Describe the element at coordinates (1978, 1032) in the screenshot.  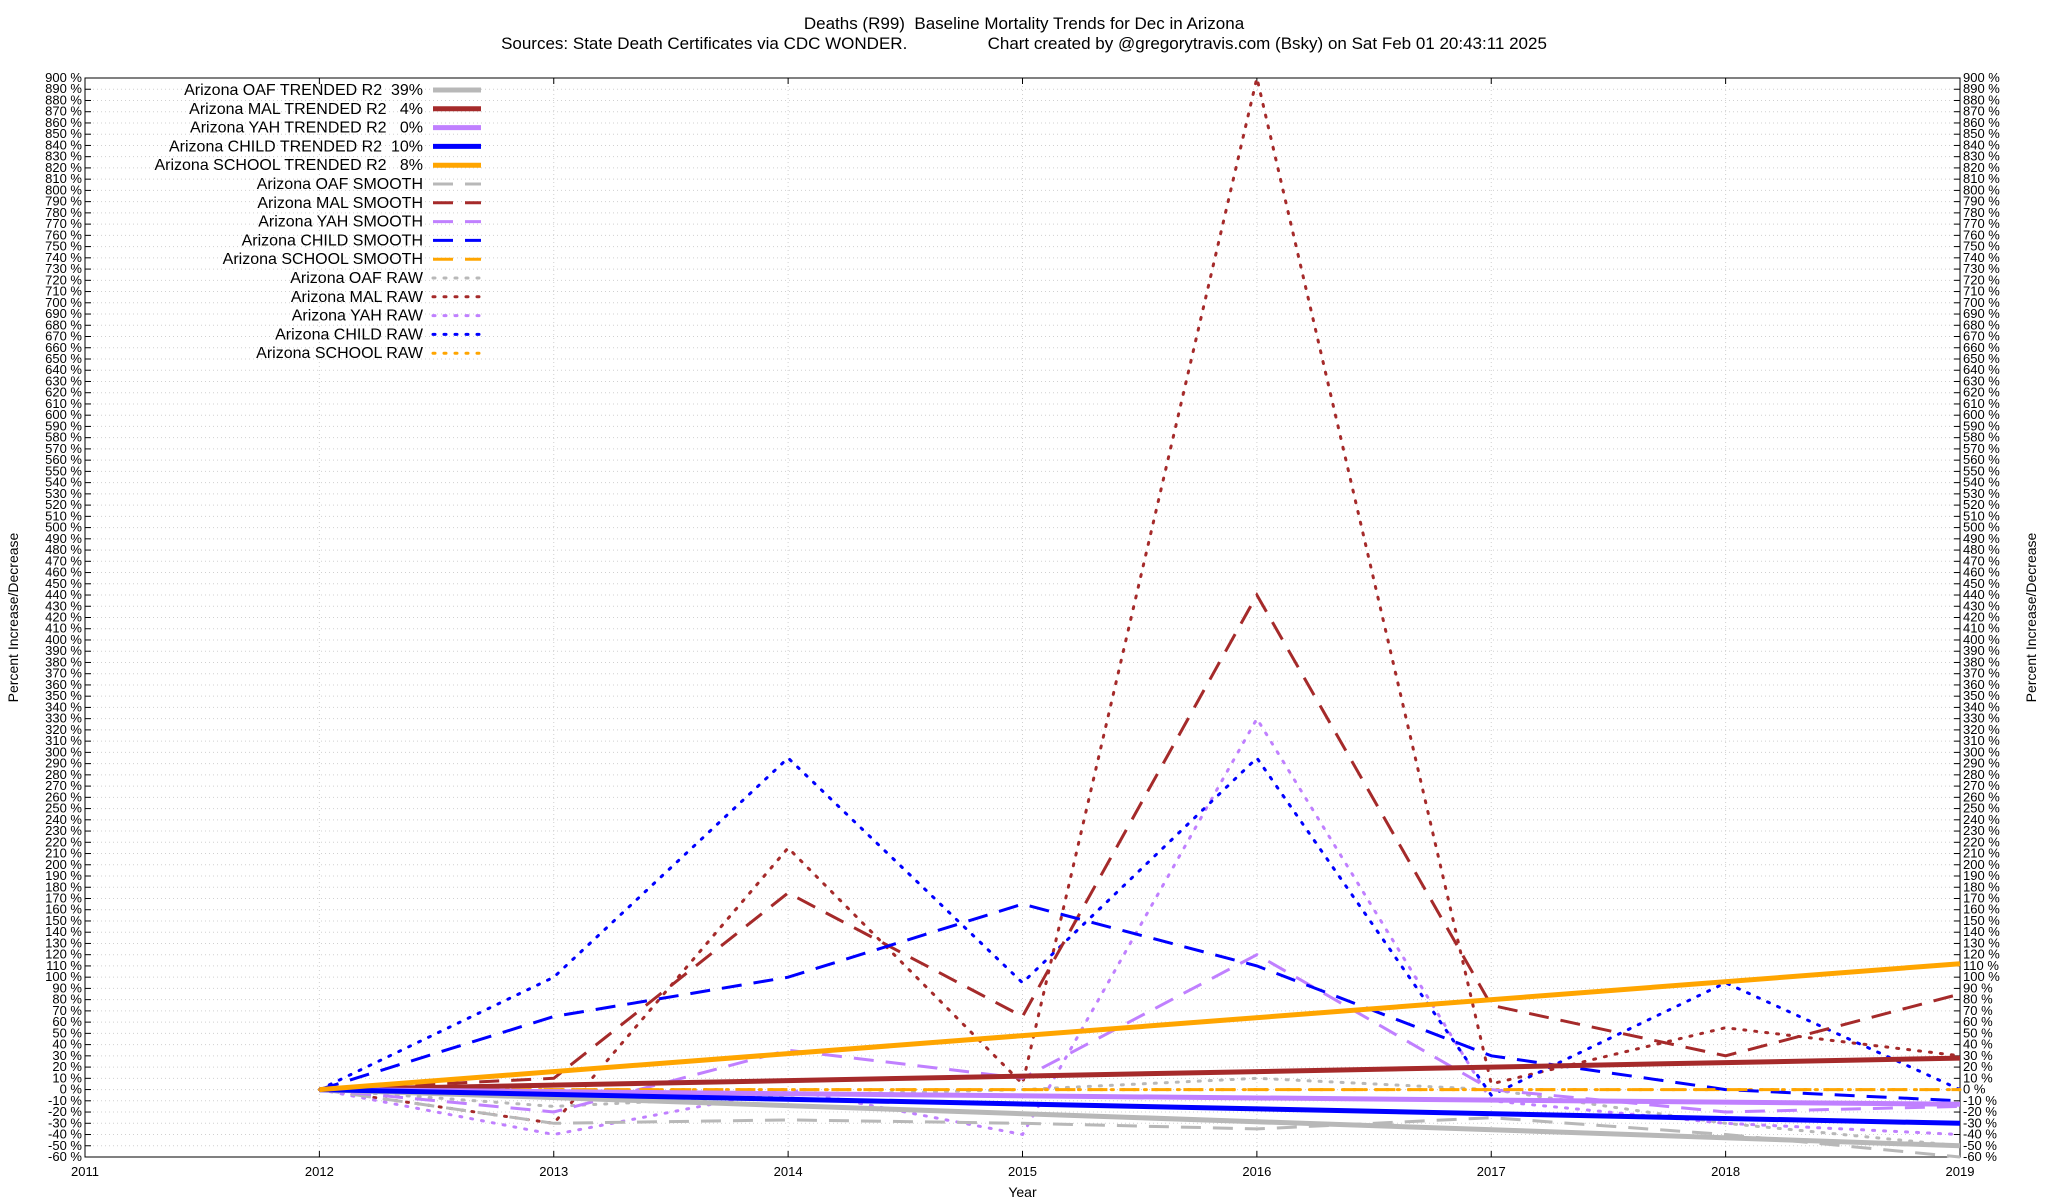
I see `y2-tick-label: 50 %` at that location.